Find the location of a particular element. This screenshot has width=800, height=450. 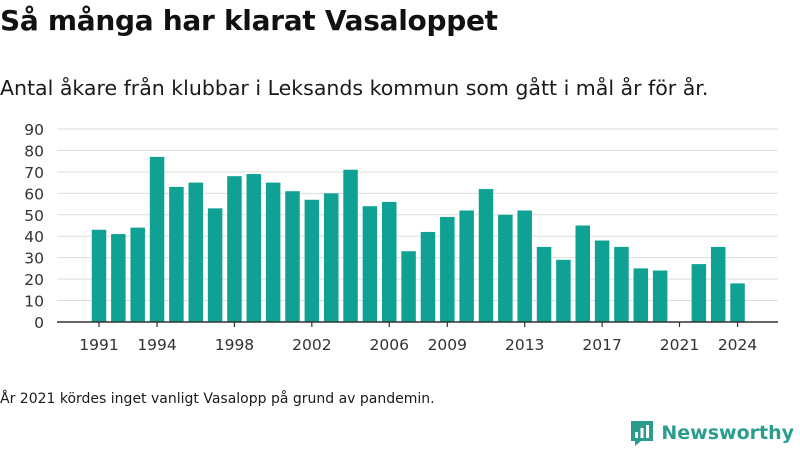

y-tick-label: 60 is located at coordinates (34, 194).